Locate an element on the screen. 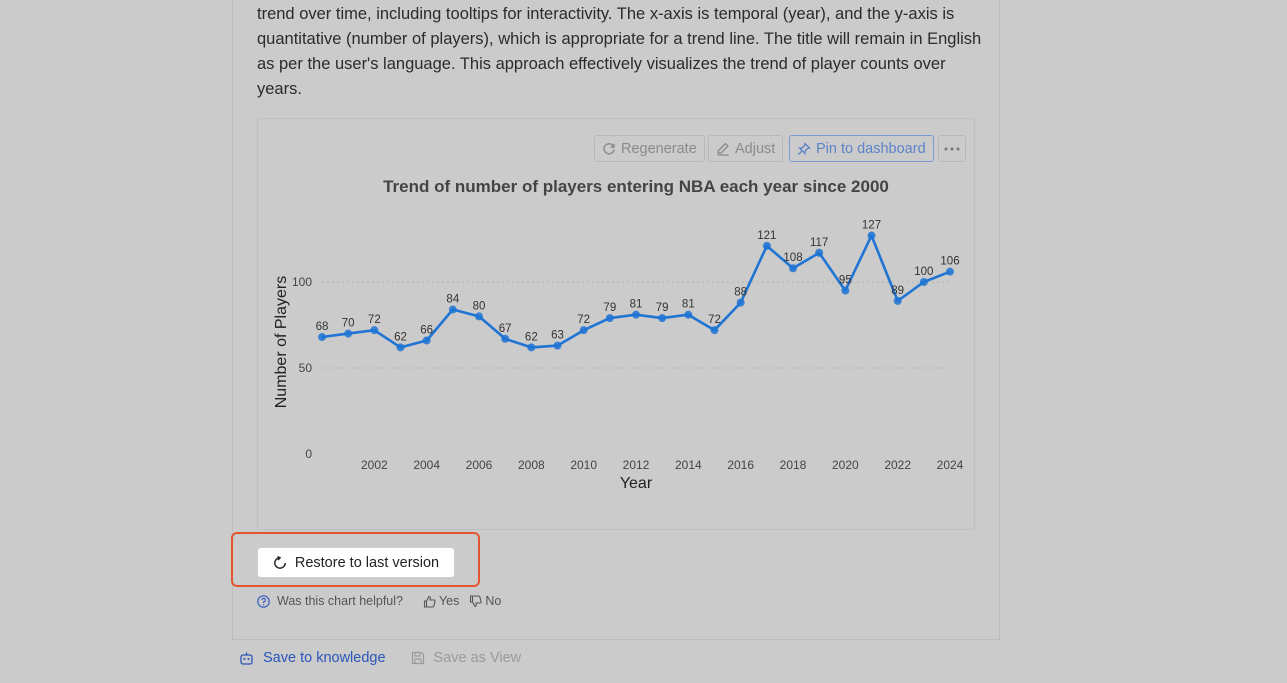 This screenshot has width=1287, height=683. save-as-view-button: Save as View is located at coordinates (466, 658).